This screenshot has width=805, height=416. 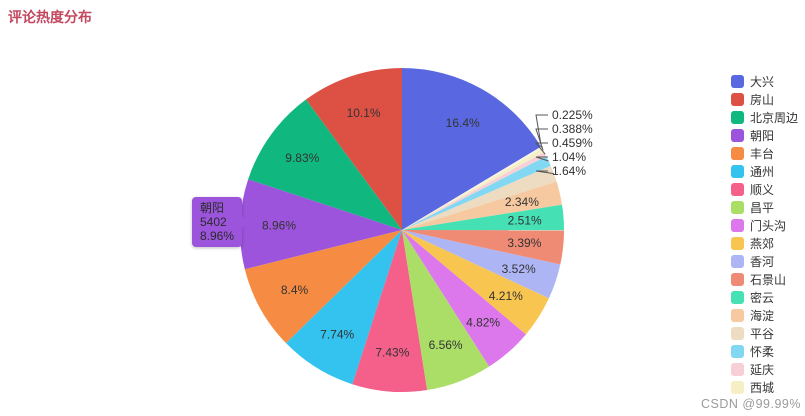 What do you see at coordinates (572, 129) in the screenshot?
I see `pie-label: 0.388%` at bounding box center [572, 129].